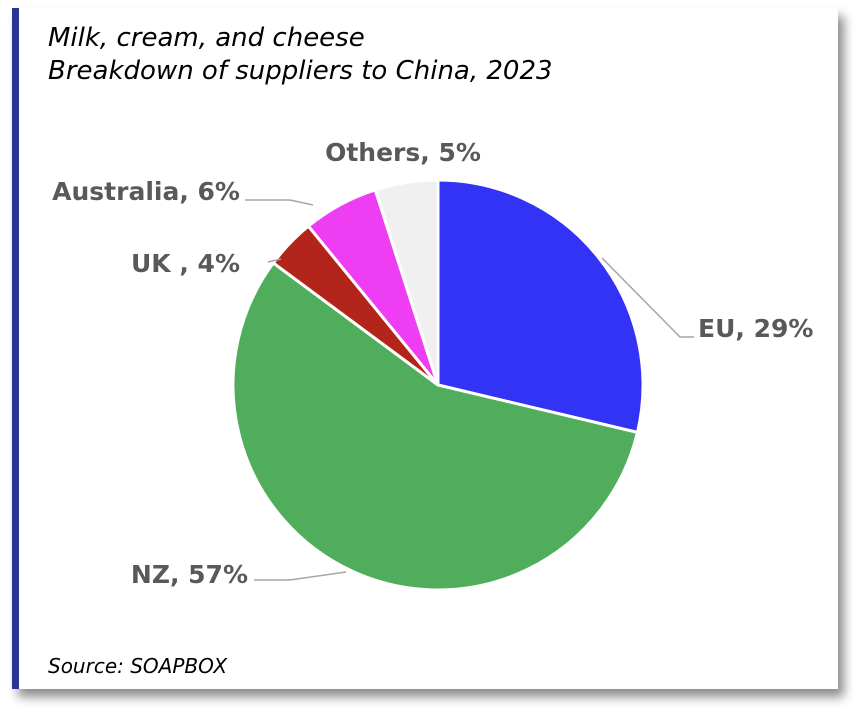 The image size is (862, 720). What do you see at coordinates (146, 191) in the screenshot?
I see `data-label-australia: Australia, 6%` at bounding box center [146, 191].